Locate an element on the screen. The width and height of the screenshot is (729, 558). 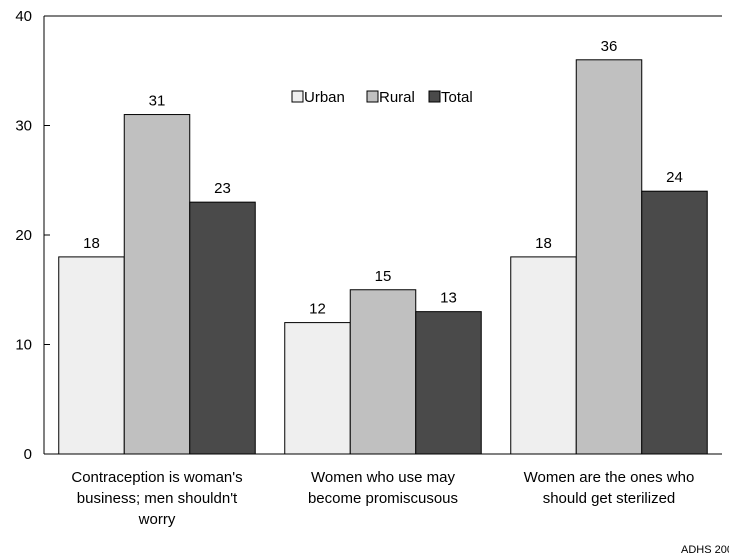
data-label: 15 is located at coordinates (383, 276).